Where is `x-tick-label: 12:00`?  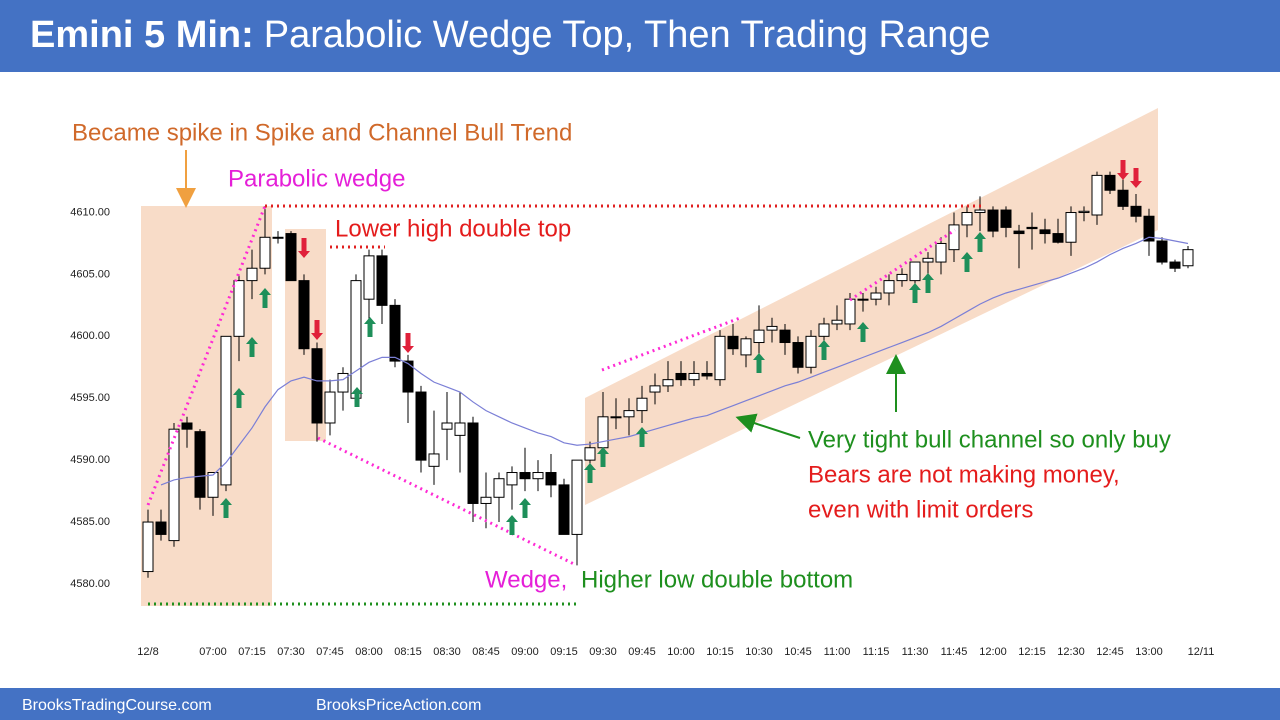 x-tick-label: 12:00 is located at coordinates (993, 652).